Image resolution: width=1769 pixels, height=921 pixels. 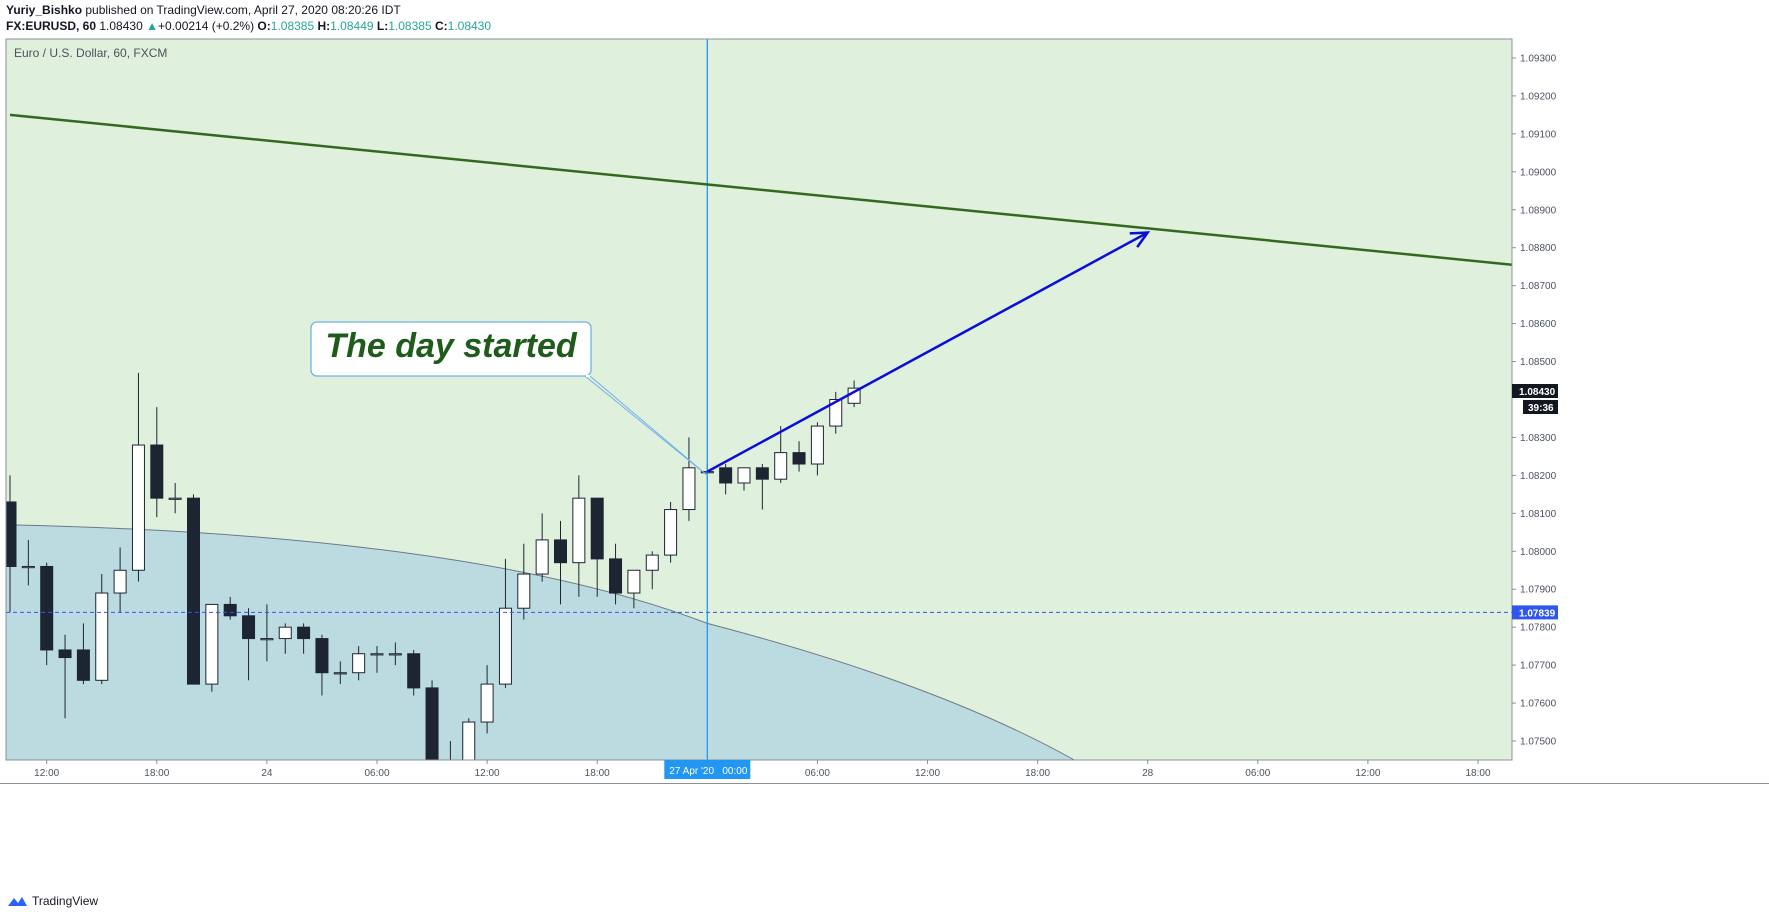 I want to click on time-tag-label: 27 Apr '20 00:00, so click(x=708, y=771).